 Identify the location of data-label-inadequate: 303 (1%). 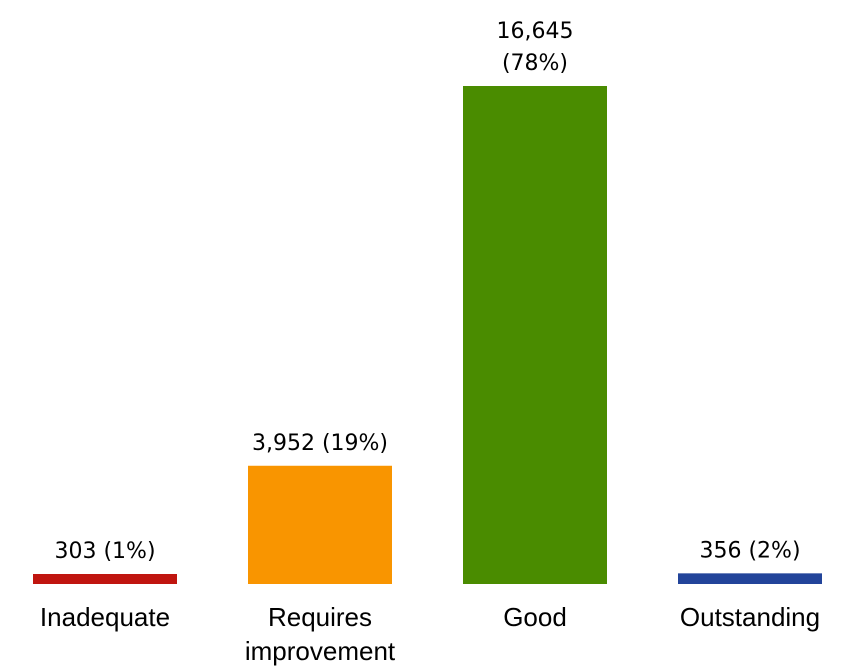
(104, 551).